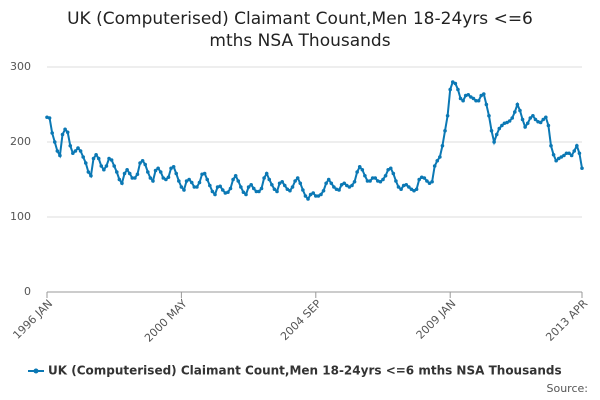 The height and width of the screenshot is (400, 600). I want to click on x-tick-label: 2004 SEP, so click(301, 320).